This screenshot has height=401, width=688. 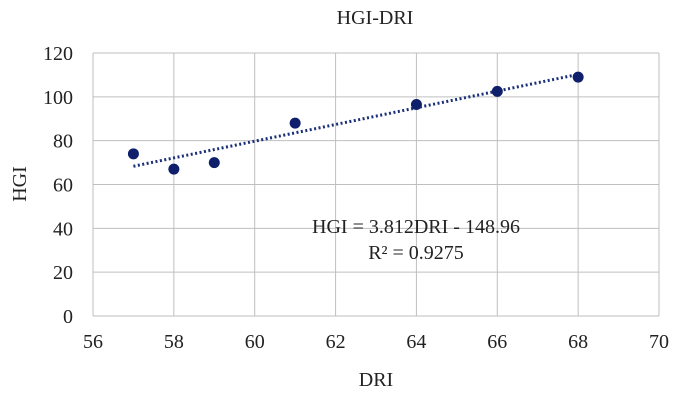 I want to click on y-tick-label: 80, so click(x=63, y=142).